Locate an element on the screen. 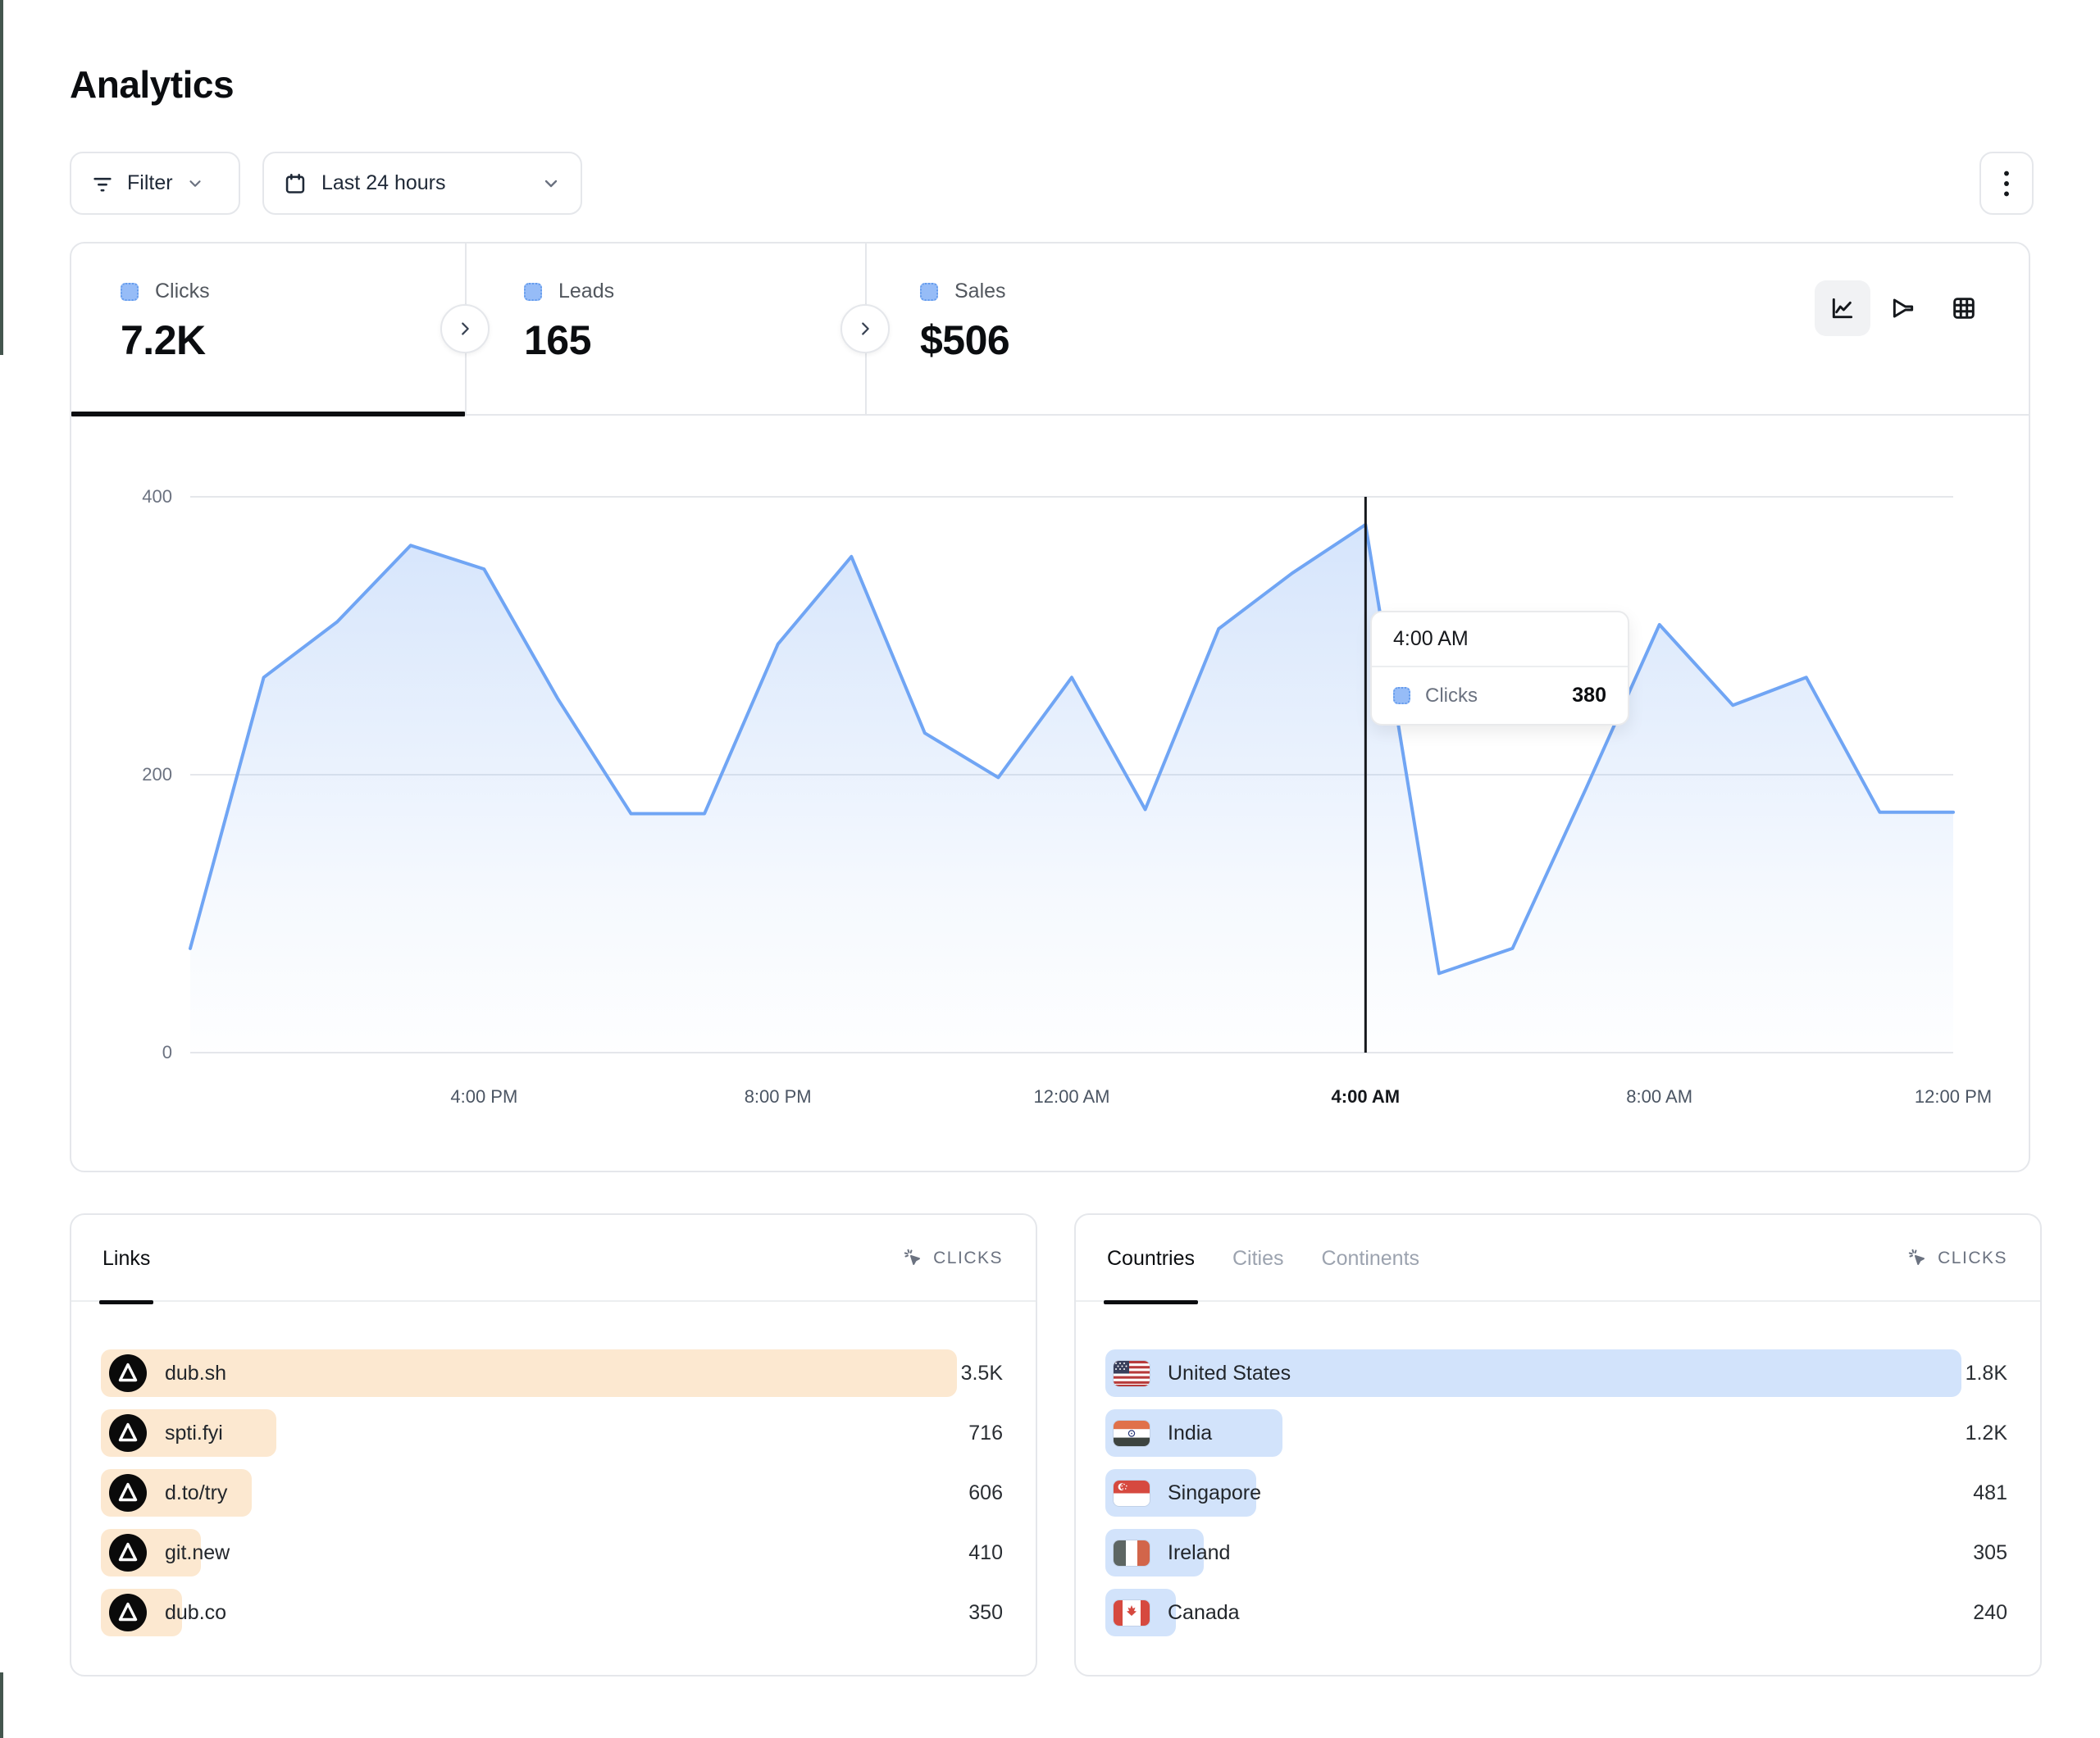 The image size is (2100, 1738). more-options-button is located at coordinates (2006, 183).